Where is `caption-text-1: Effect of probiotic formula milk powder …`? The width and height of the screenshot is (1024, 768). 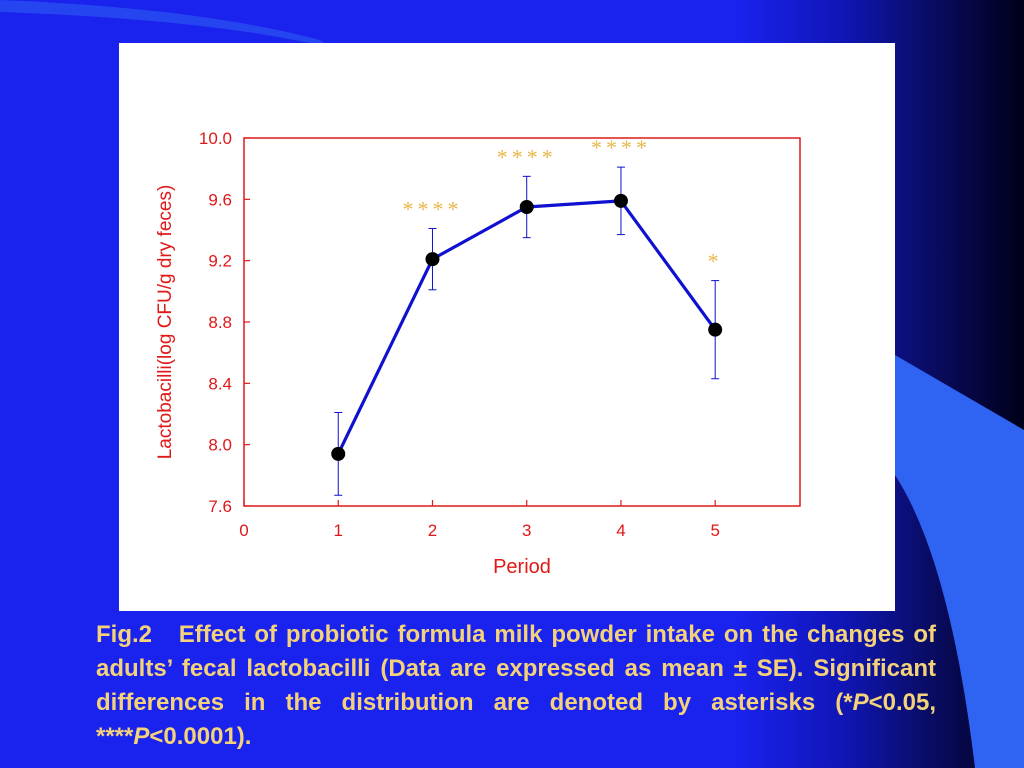 caption-text-1: Effect of probiotic formula milk powder … is located at coordinates (516, 668).